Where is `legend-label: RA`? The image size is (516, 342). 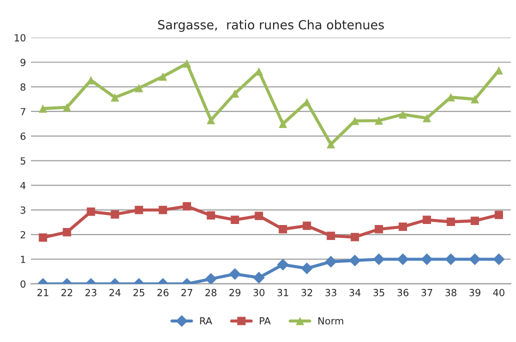 legend-label: RA is located at coordinates (206, 320).